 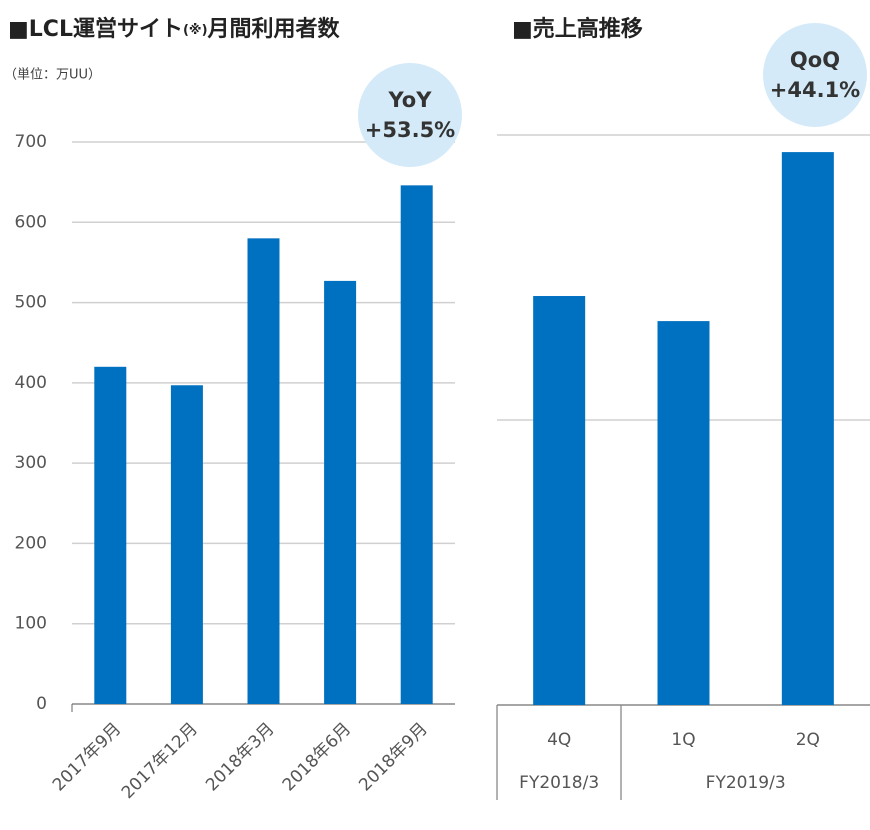 What do you see at coordinates (41, 704) in the screenshot?
I see `y-tick-label: 0` at bounding box center [41, 704].